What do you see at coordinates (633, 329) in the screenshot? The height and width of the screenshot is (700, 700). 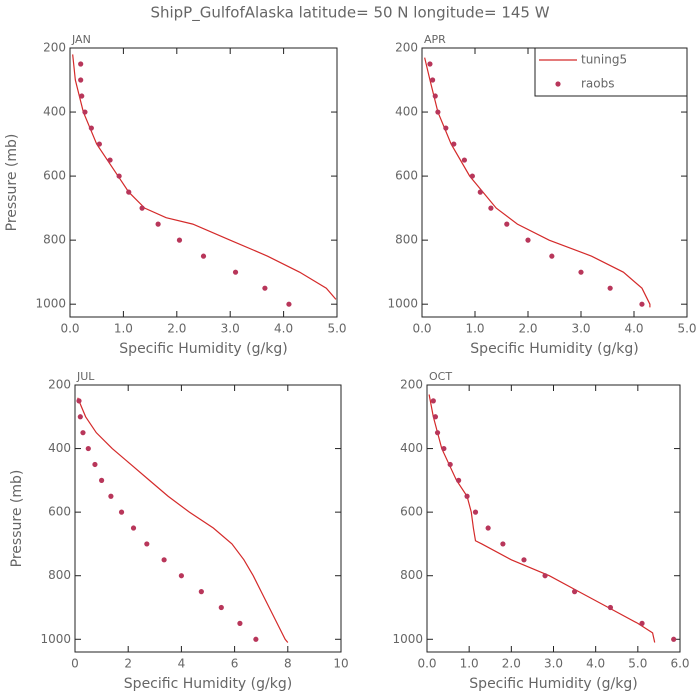 I see `x-tick-label: 4.0` at bounding box center [633, 329].